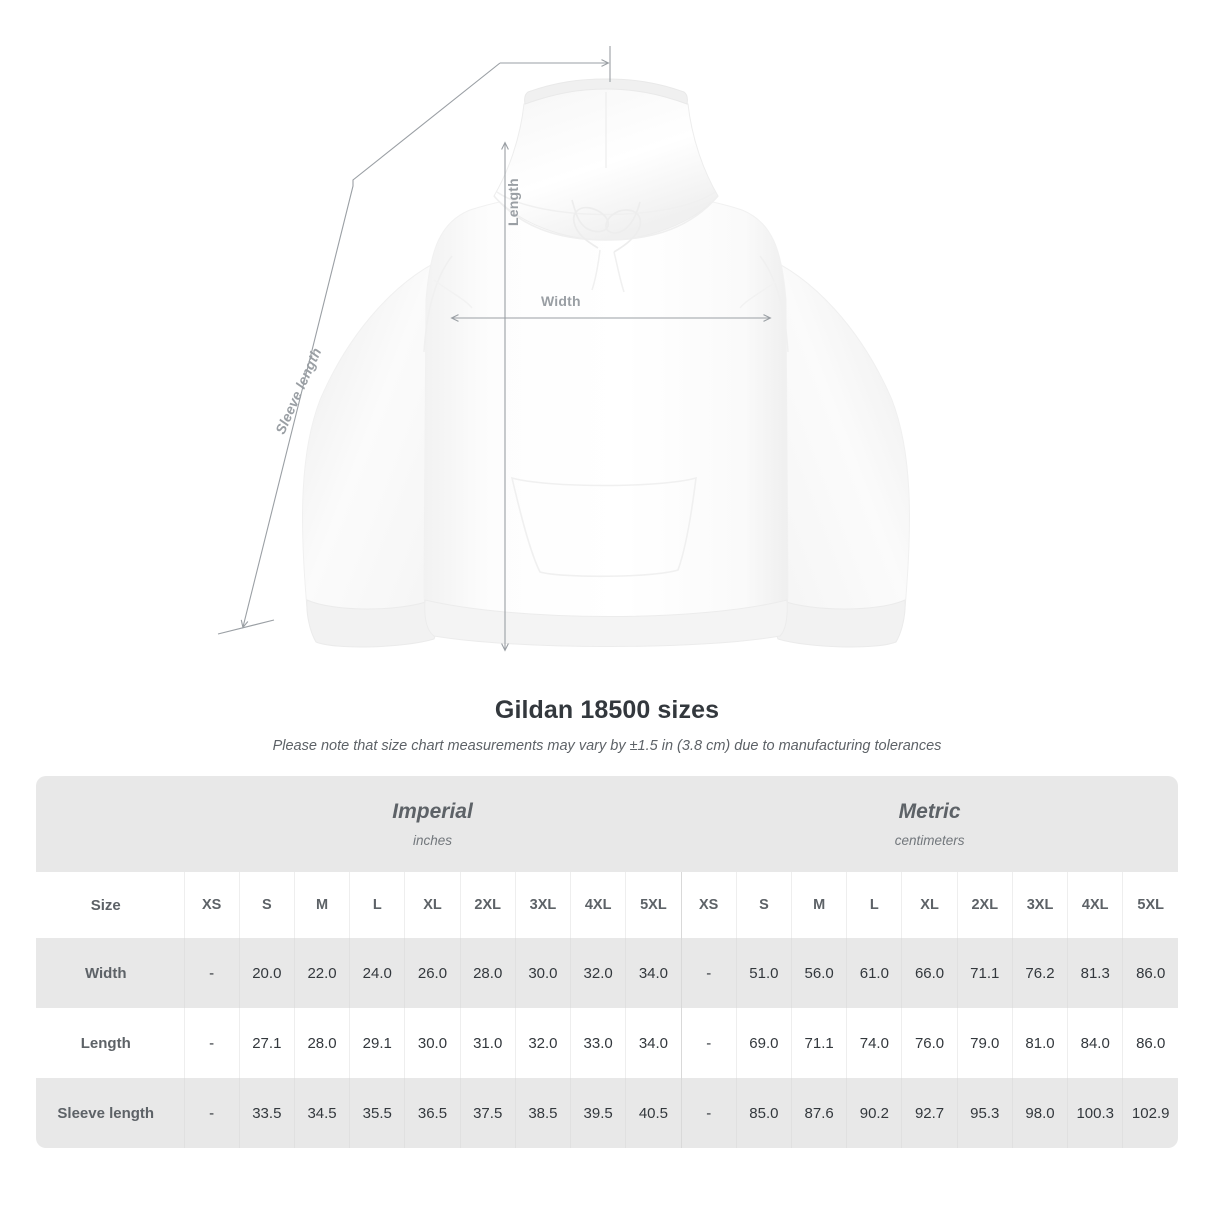 The width and height of the screenshot is (1214, 1214). Describe the element at coordinates (211, 973) in the screenshot. I see `cell-width-imperial-xs: -` at that location.